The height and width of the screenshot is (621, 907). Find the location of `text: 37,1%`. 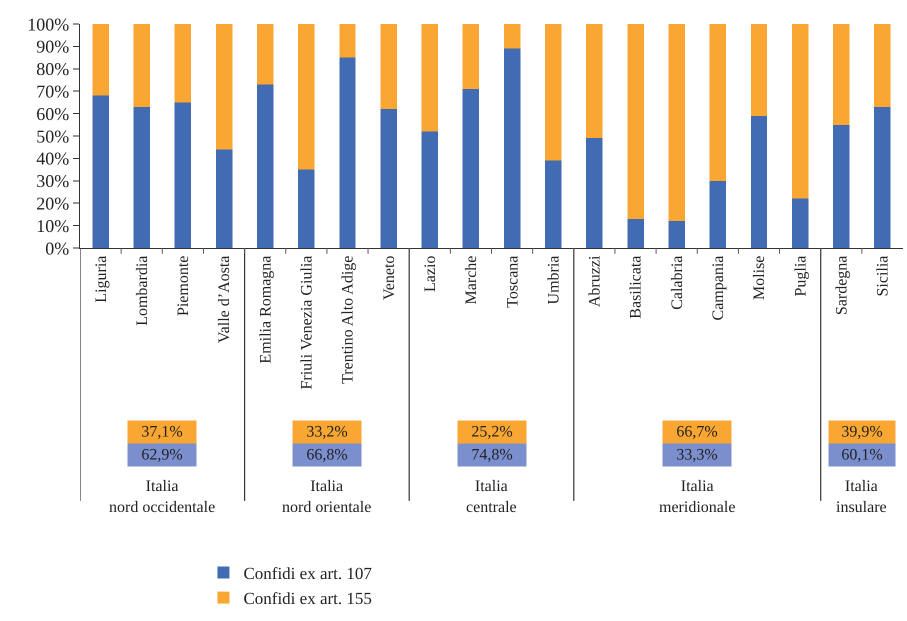

text: 37,1% is located at coordinates (162, 432).